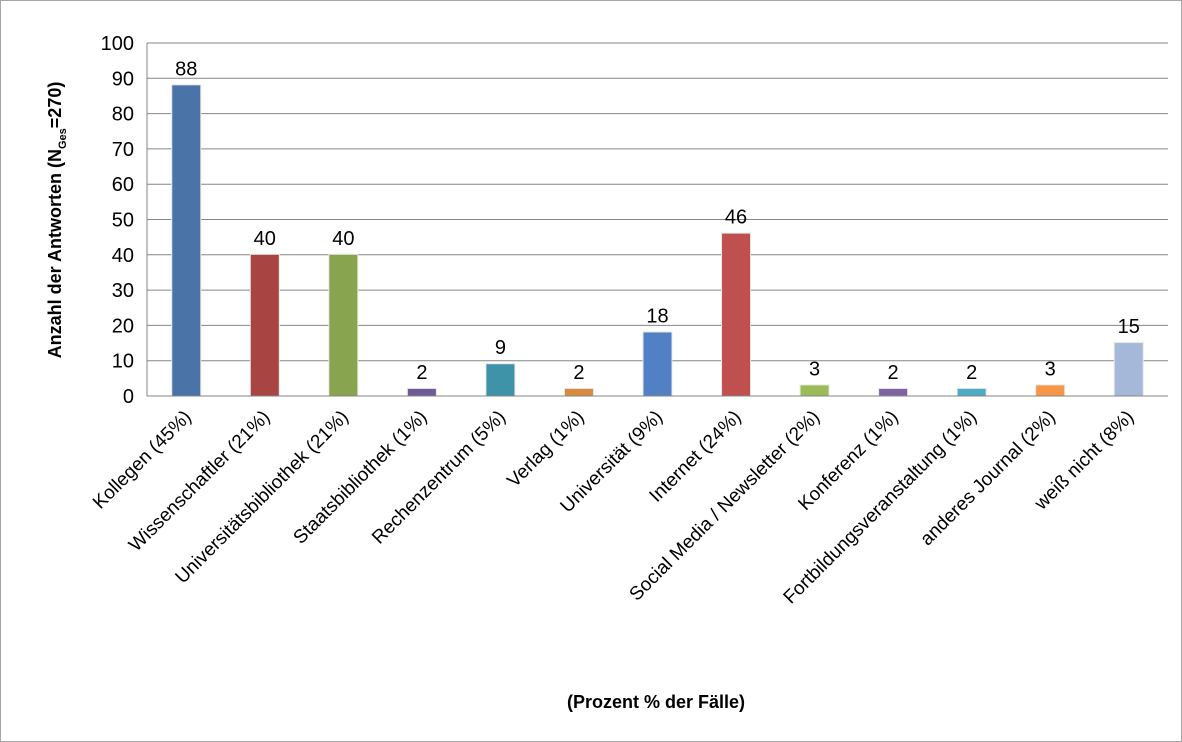 This screenshot has width=1182, height=742. What do you see at coordinates (545, 449) in the screenshot?
I see `x-tick-label: Verlag (1%)` at bounding box center [545, 449].